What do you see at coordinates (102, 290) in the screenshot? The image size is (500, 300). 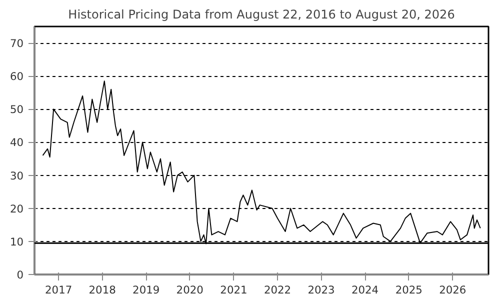 I see `x-tick-label: 2018` at bounding box center [102, 290].